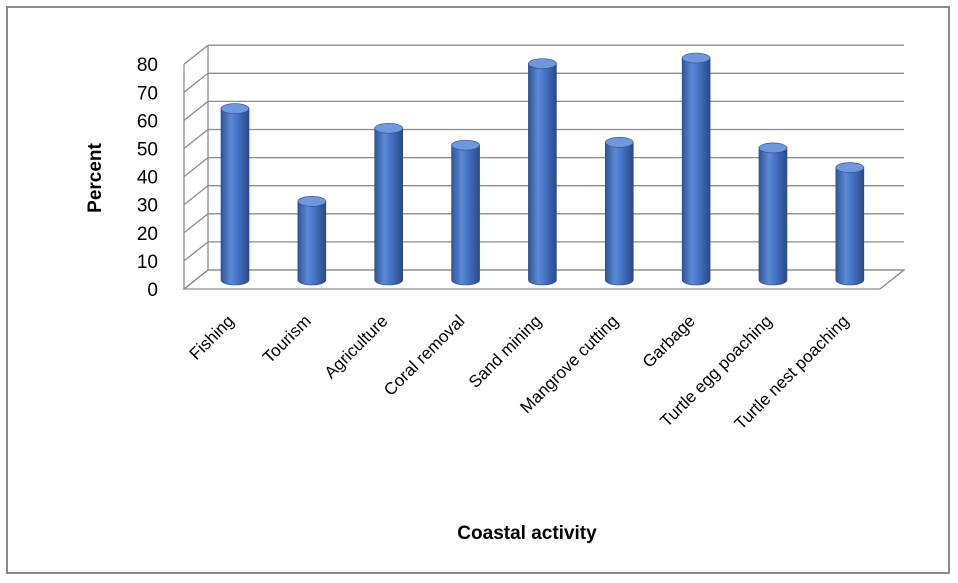 The image size is (958, 583). What do you see at coordinates (147, 178) in the screenshot?
I see `y-tick-label: 40` at bounding box center [147, 178].